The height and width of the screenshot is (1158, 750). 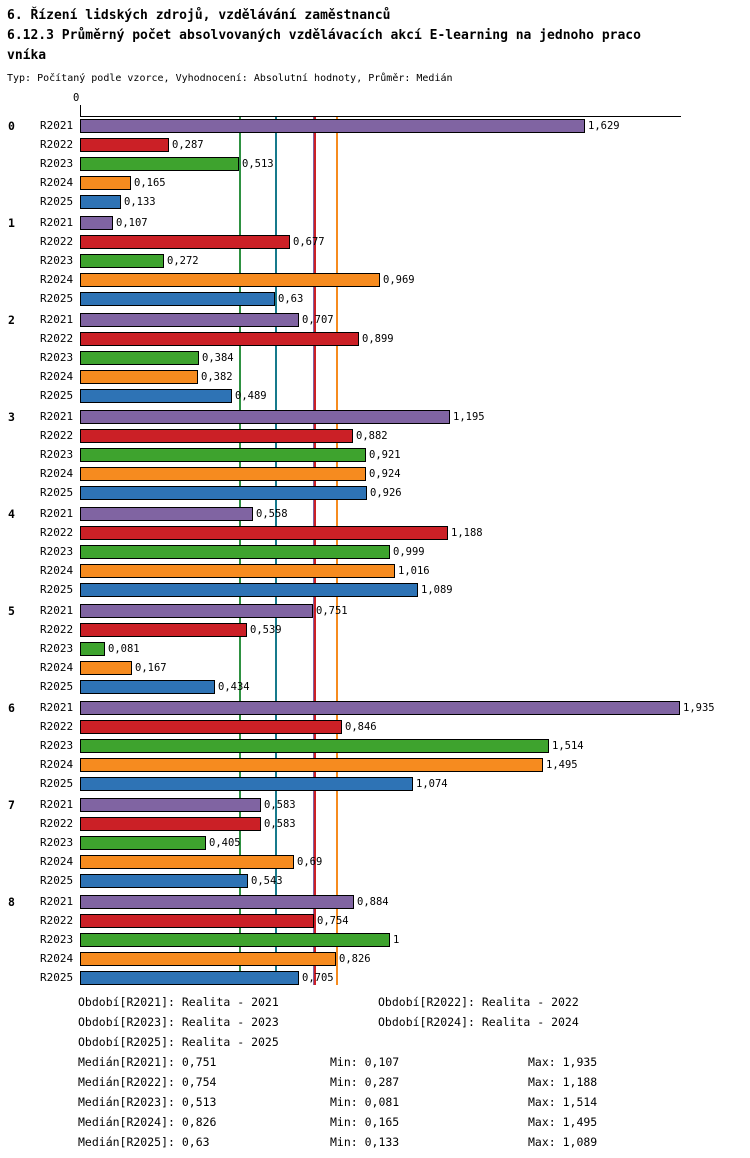 What do you see at coordinates (375, 823) in the screenshot?
I see `bar-row-R2022-group-7: R2022 0,583` at bounding box center [375, 823].